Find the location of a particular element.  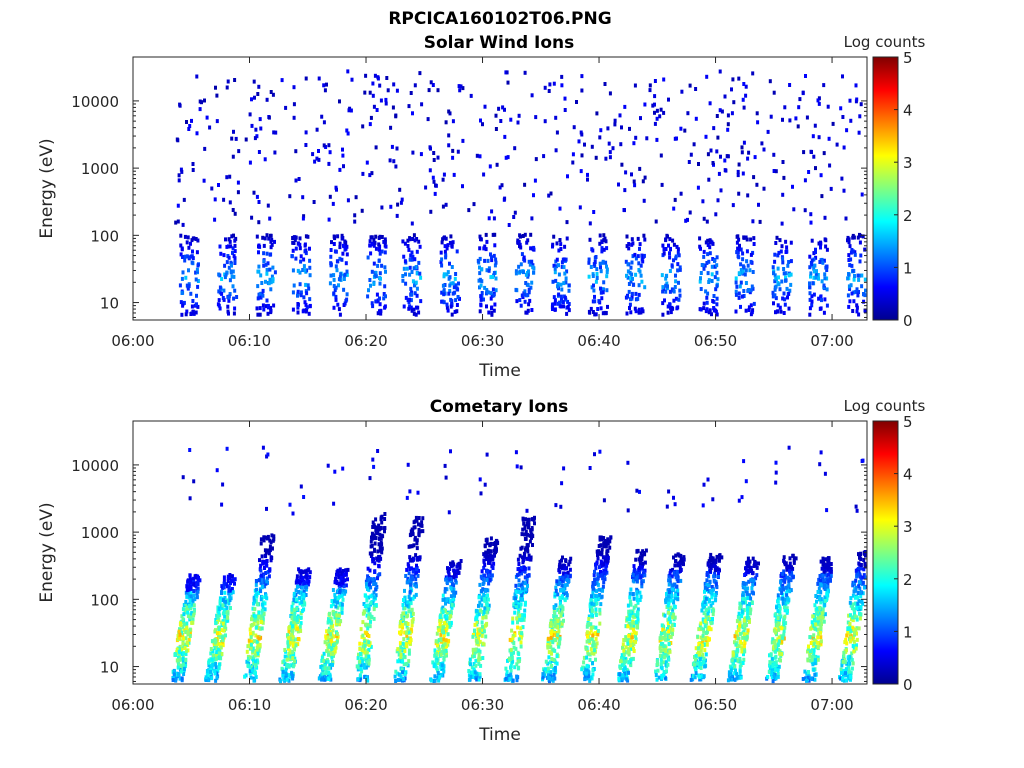

colorbar-tick-label: 4 is located at coordinates (908, 111).